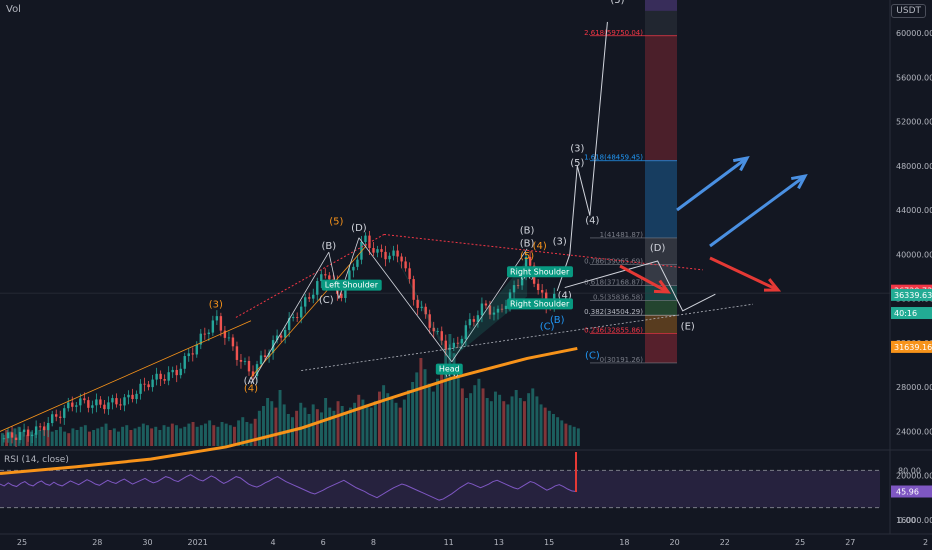  What do you see at coordinates (549, 542) in the screenshot?
I see `time-tick-label: 15` at bounding box center [549, 542].